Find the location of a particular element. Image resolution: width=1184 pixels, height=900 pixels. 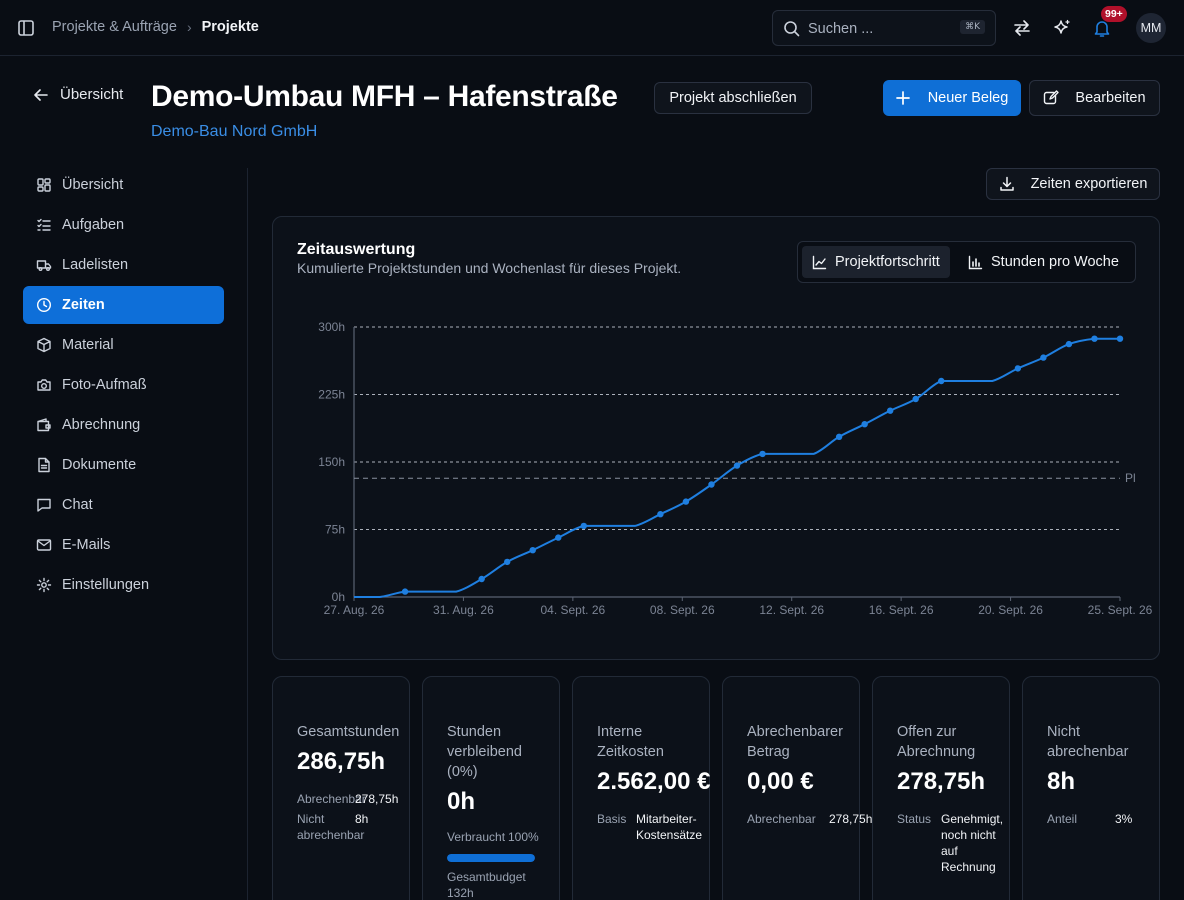

sidebar-item-label: E-Mails is located at coordinates (86, 545).